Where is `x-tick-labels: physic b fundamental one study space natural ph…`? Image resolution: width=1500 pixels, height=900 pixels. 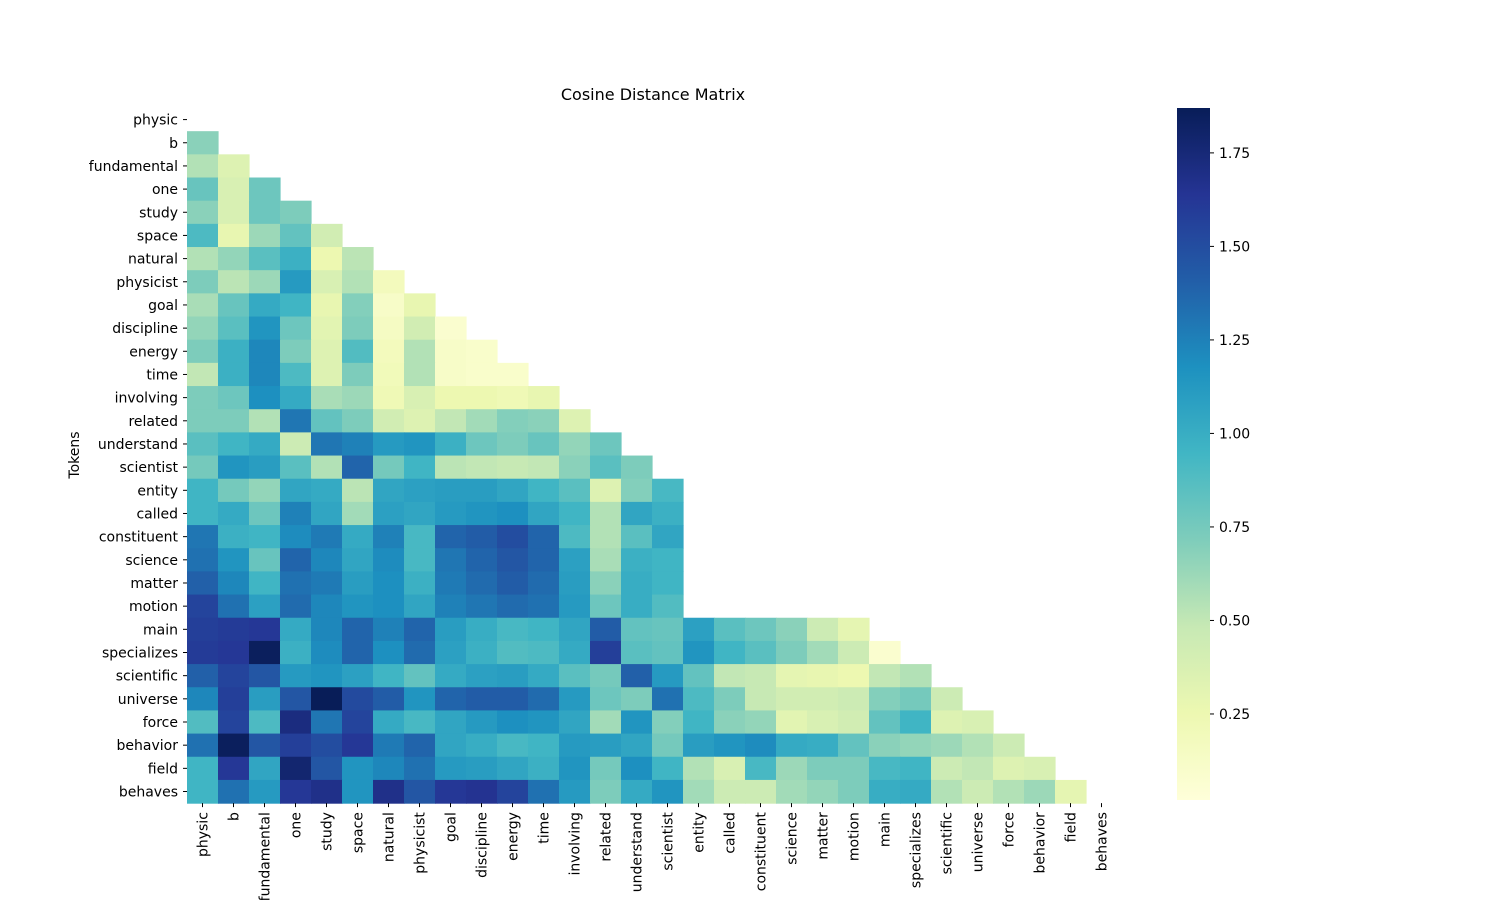 x-tick-labels: physic b fundamental one study space natural ph… is located at coordinates (653, 851).